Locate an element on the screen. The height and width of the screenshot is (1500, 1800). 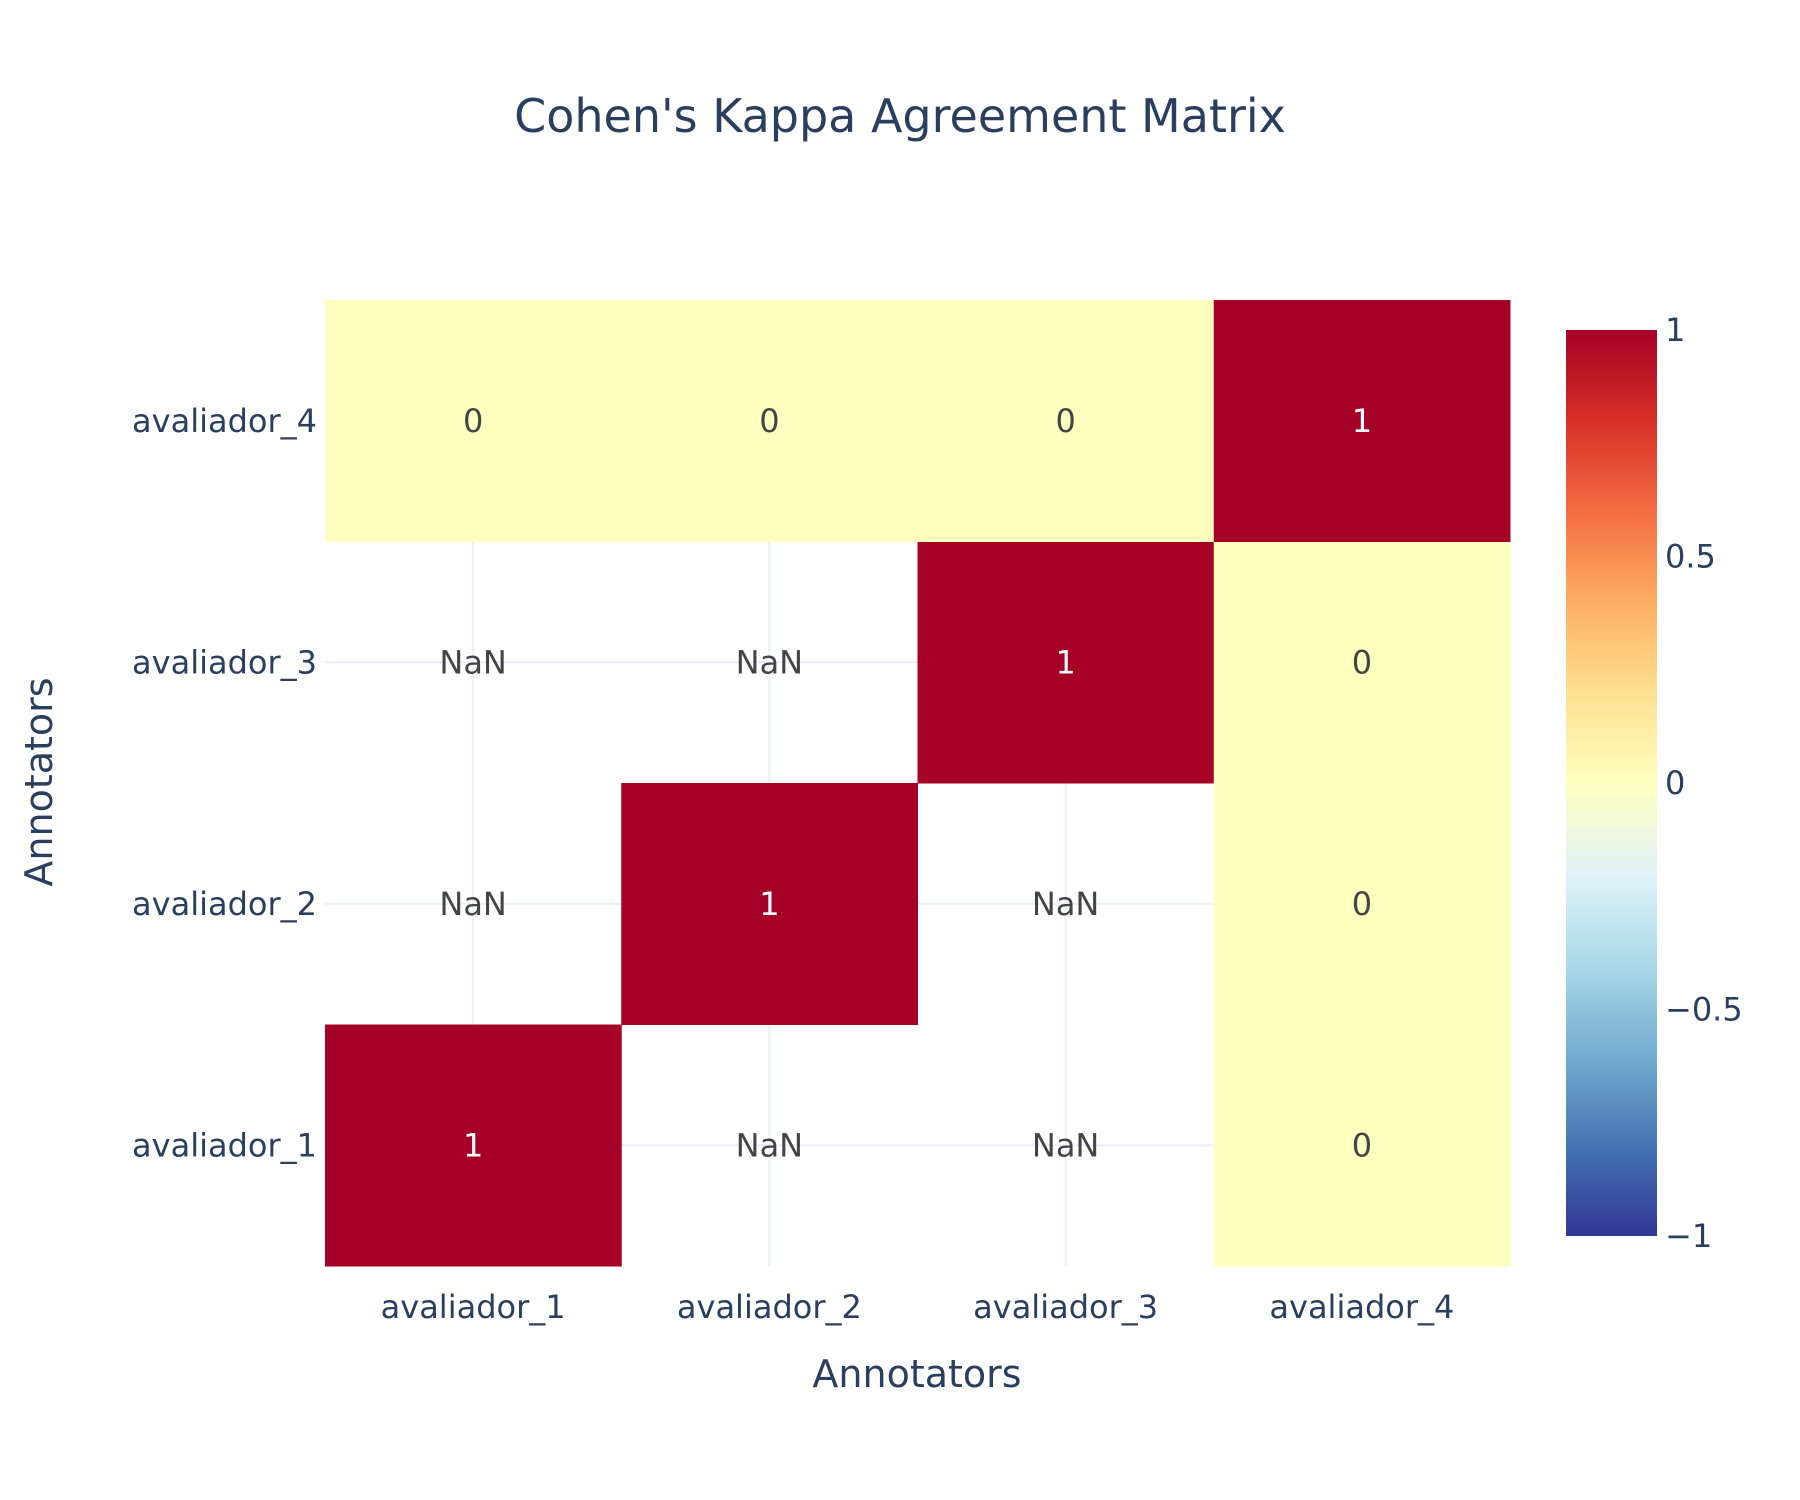
colorbar-gradient is located at coordinates (1611, 783).